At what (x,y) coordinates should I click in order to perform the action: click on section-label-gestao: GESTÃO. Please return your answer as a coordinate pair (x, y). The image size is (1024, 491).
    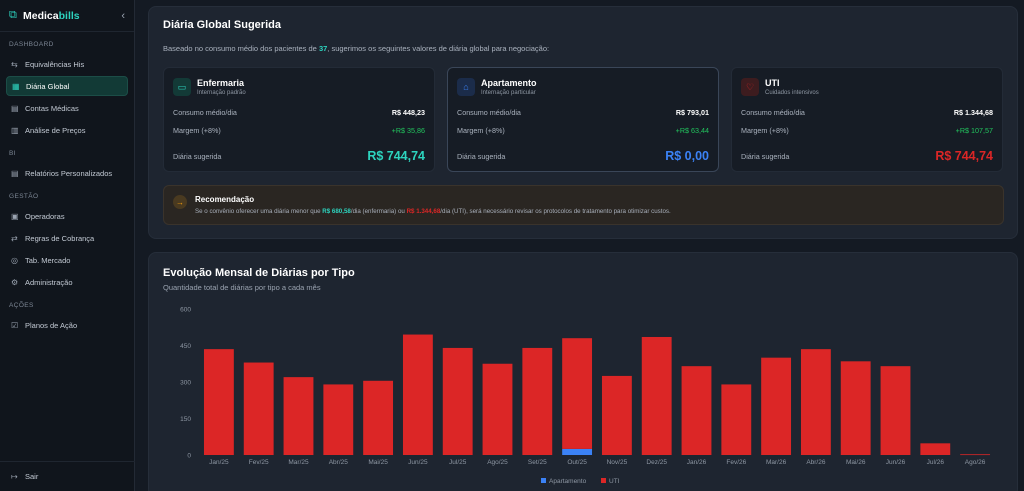
    Looking at the image, I should click on (24, 196).